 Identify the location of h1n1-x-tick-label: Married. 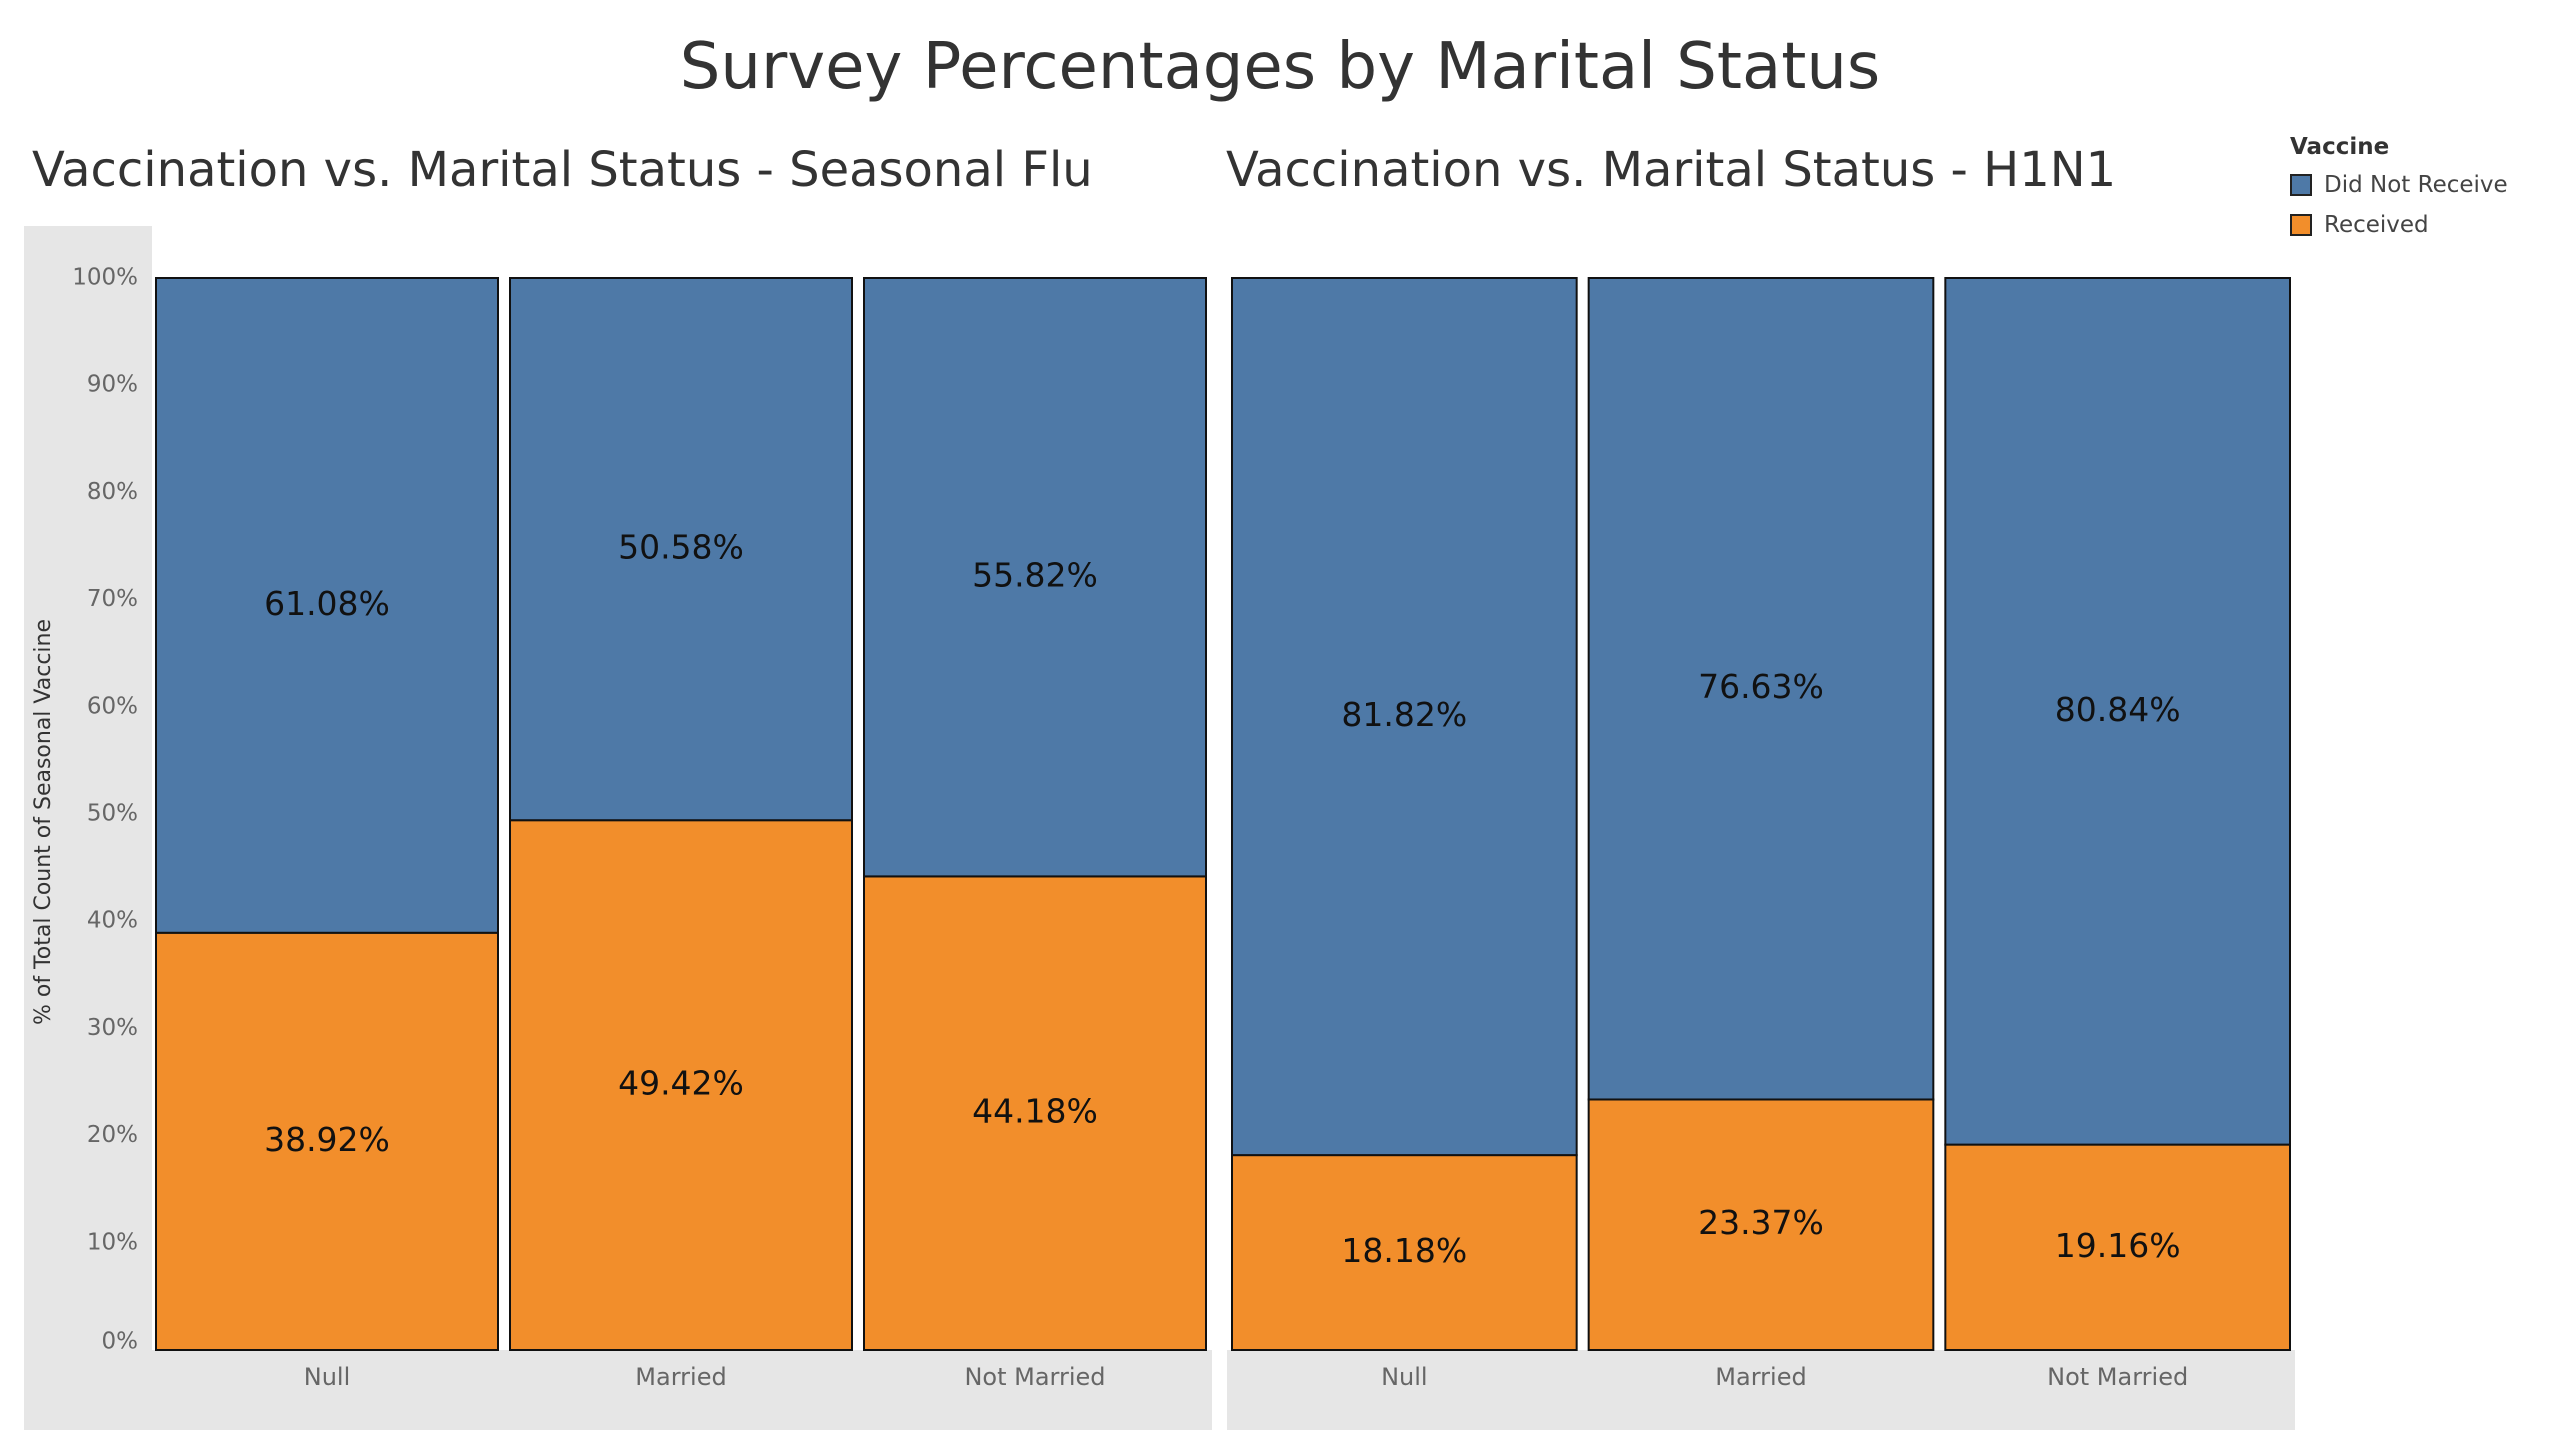
(1760, 1377).